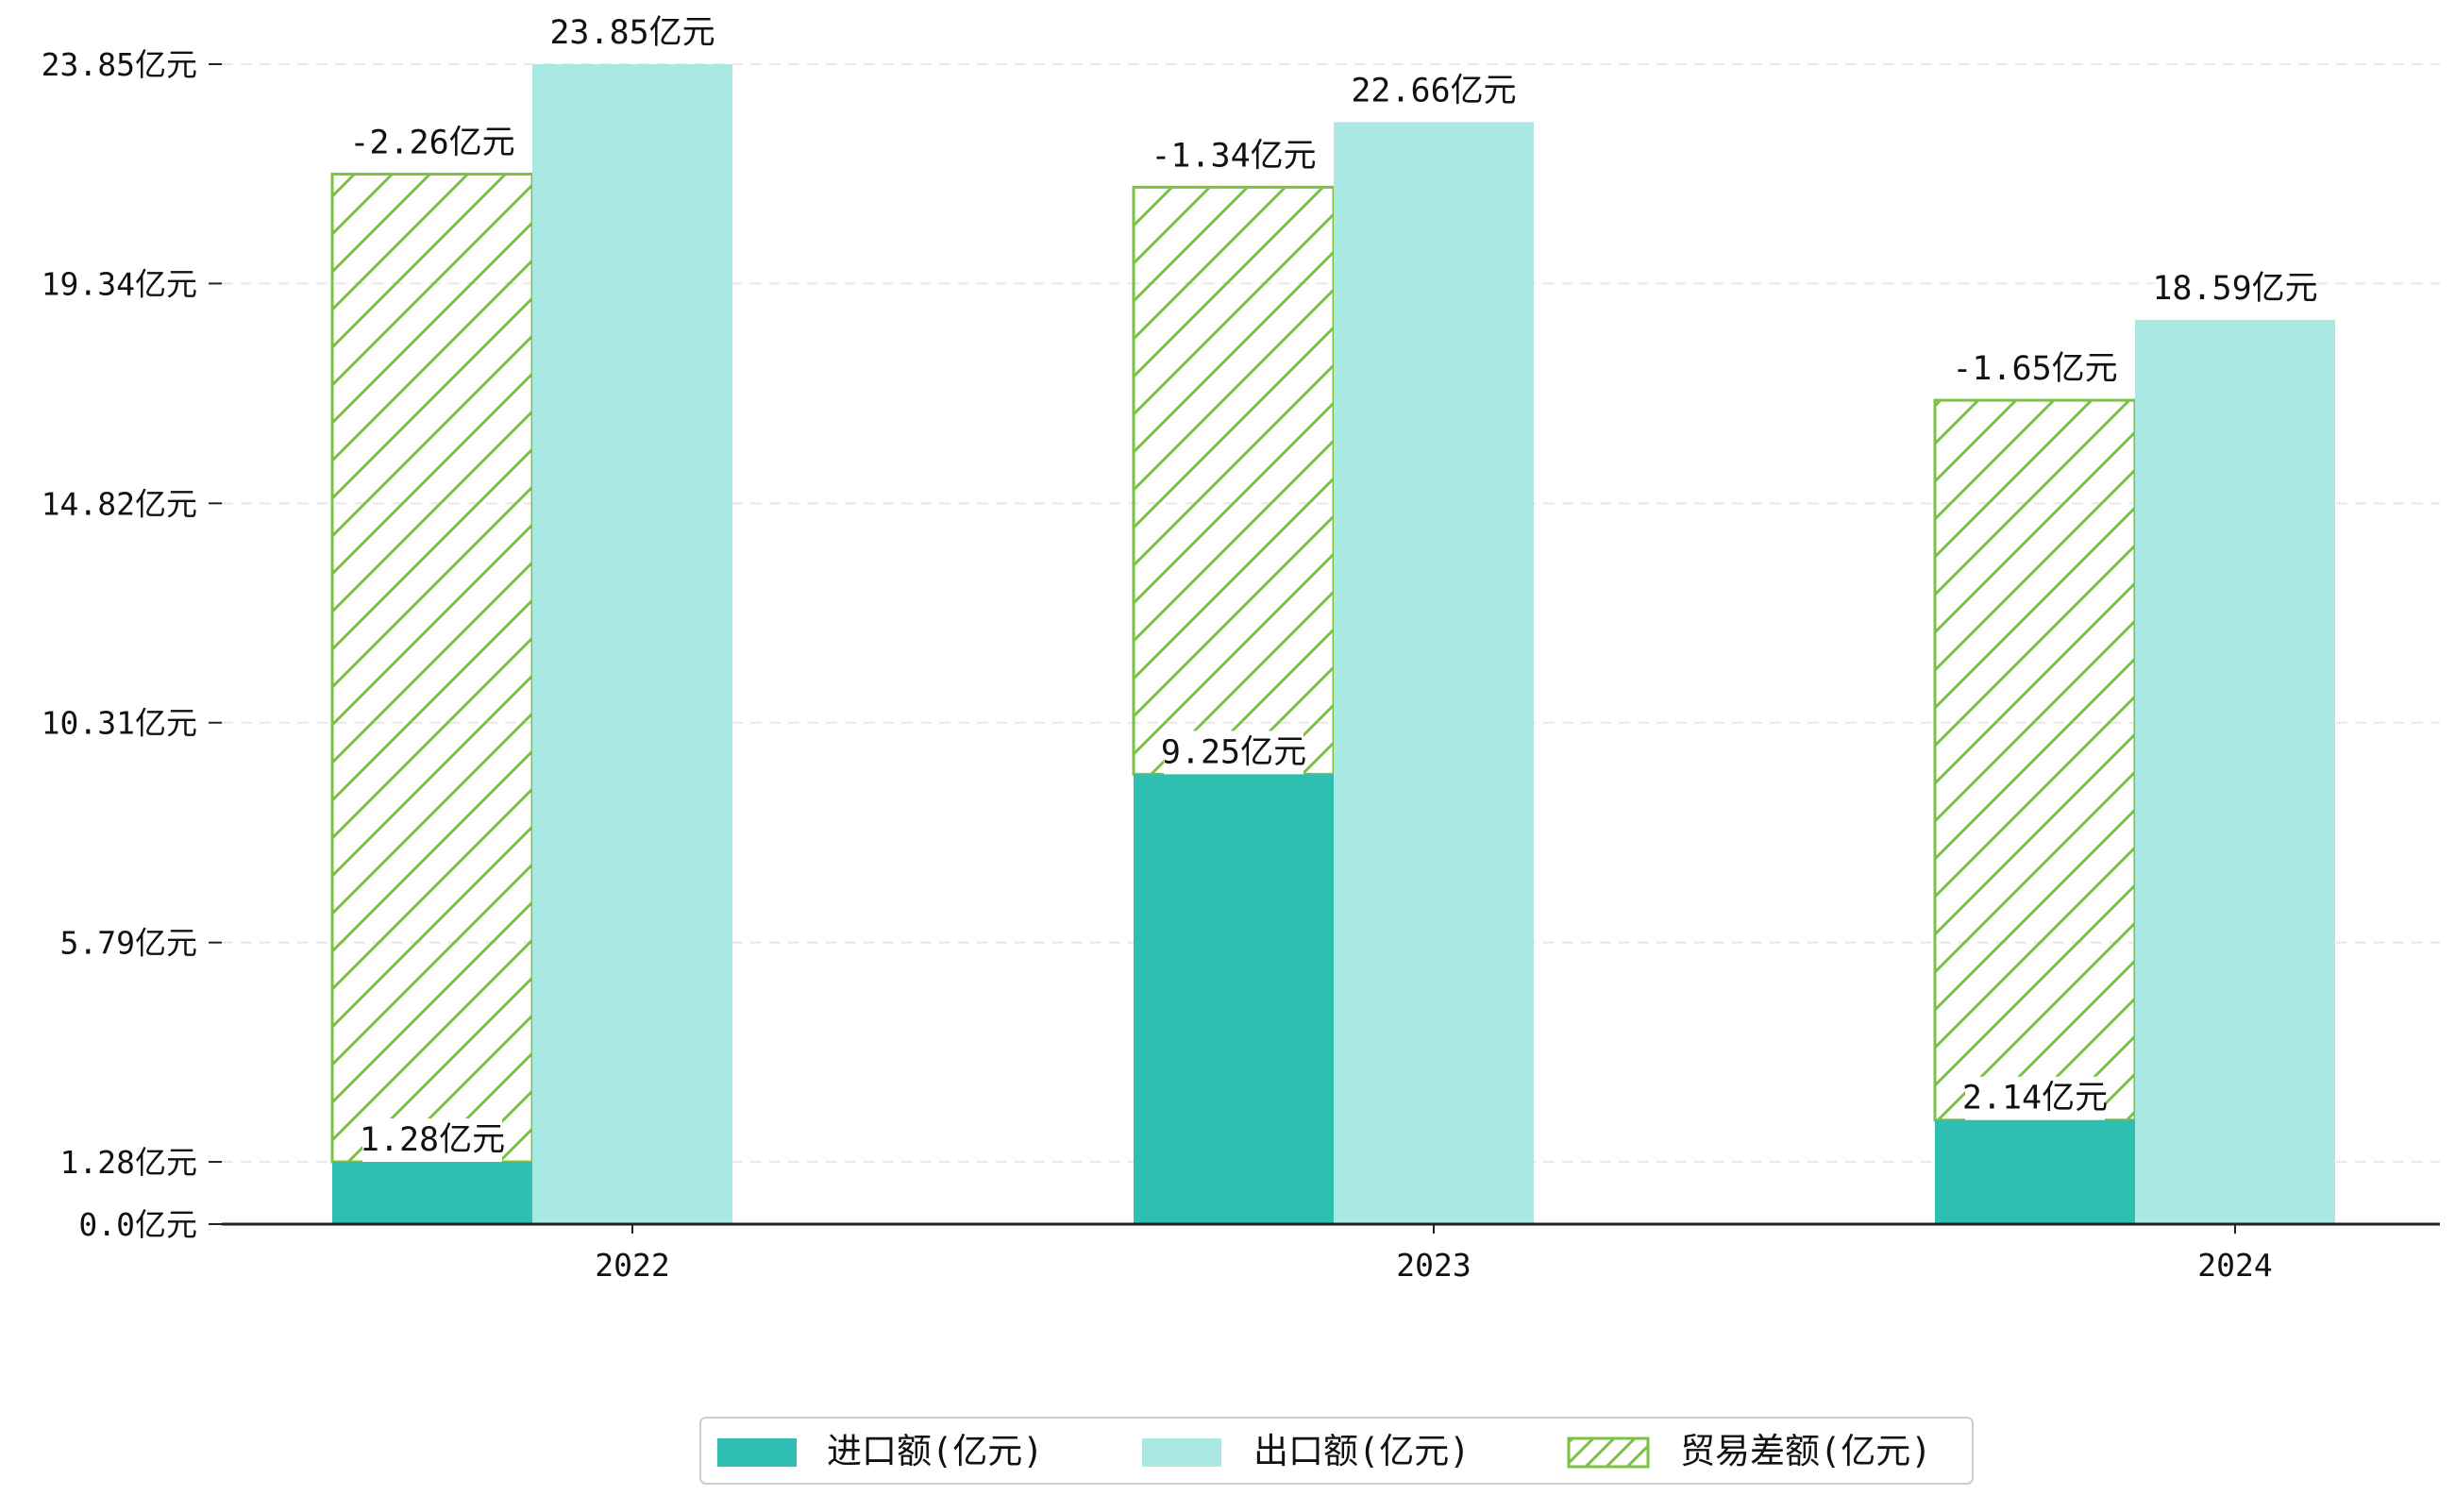 This screenshot has height=1512, width=2455. What do you see at coordinates (2234, 1265) in the screenshot?
I see `x-tick-label: 2024` at bounding box center [2234, 1265].